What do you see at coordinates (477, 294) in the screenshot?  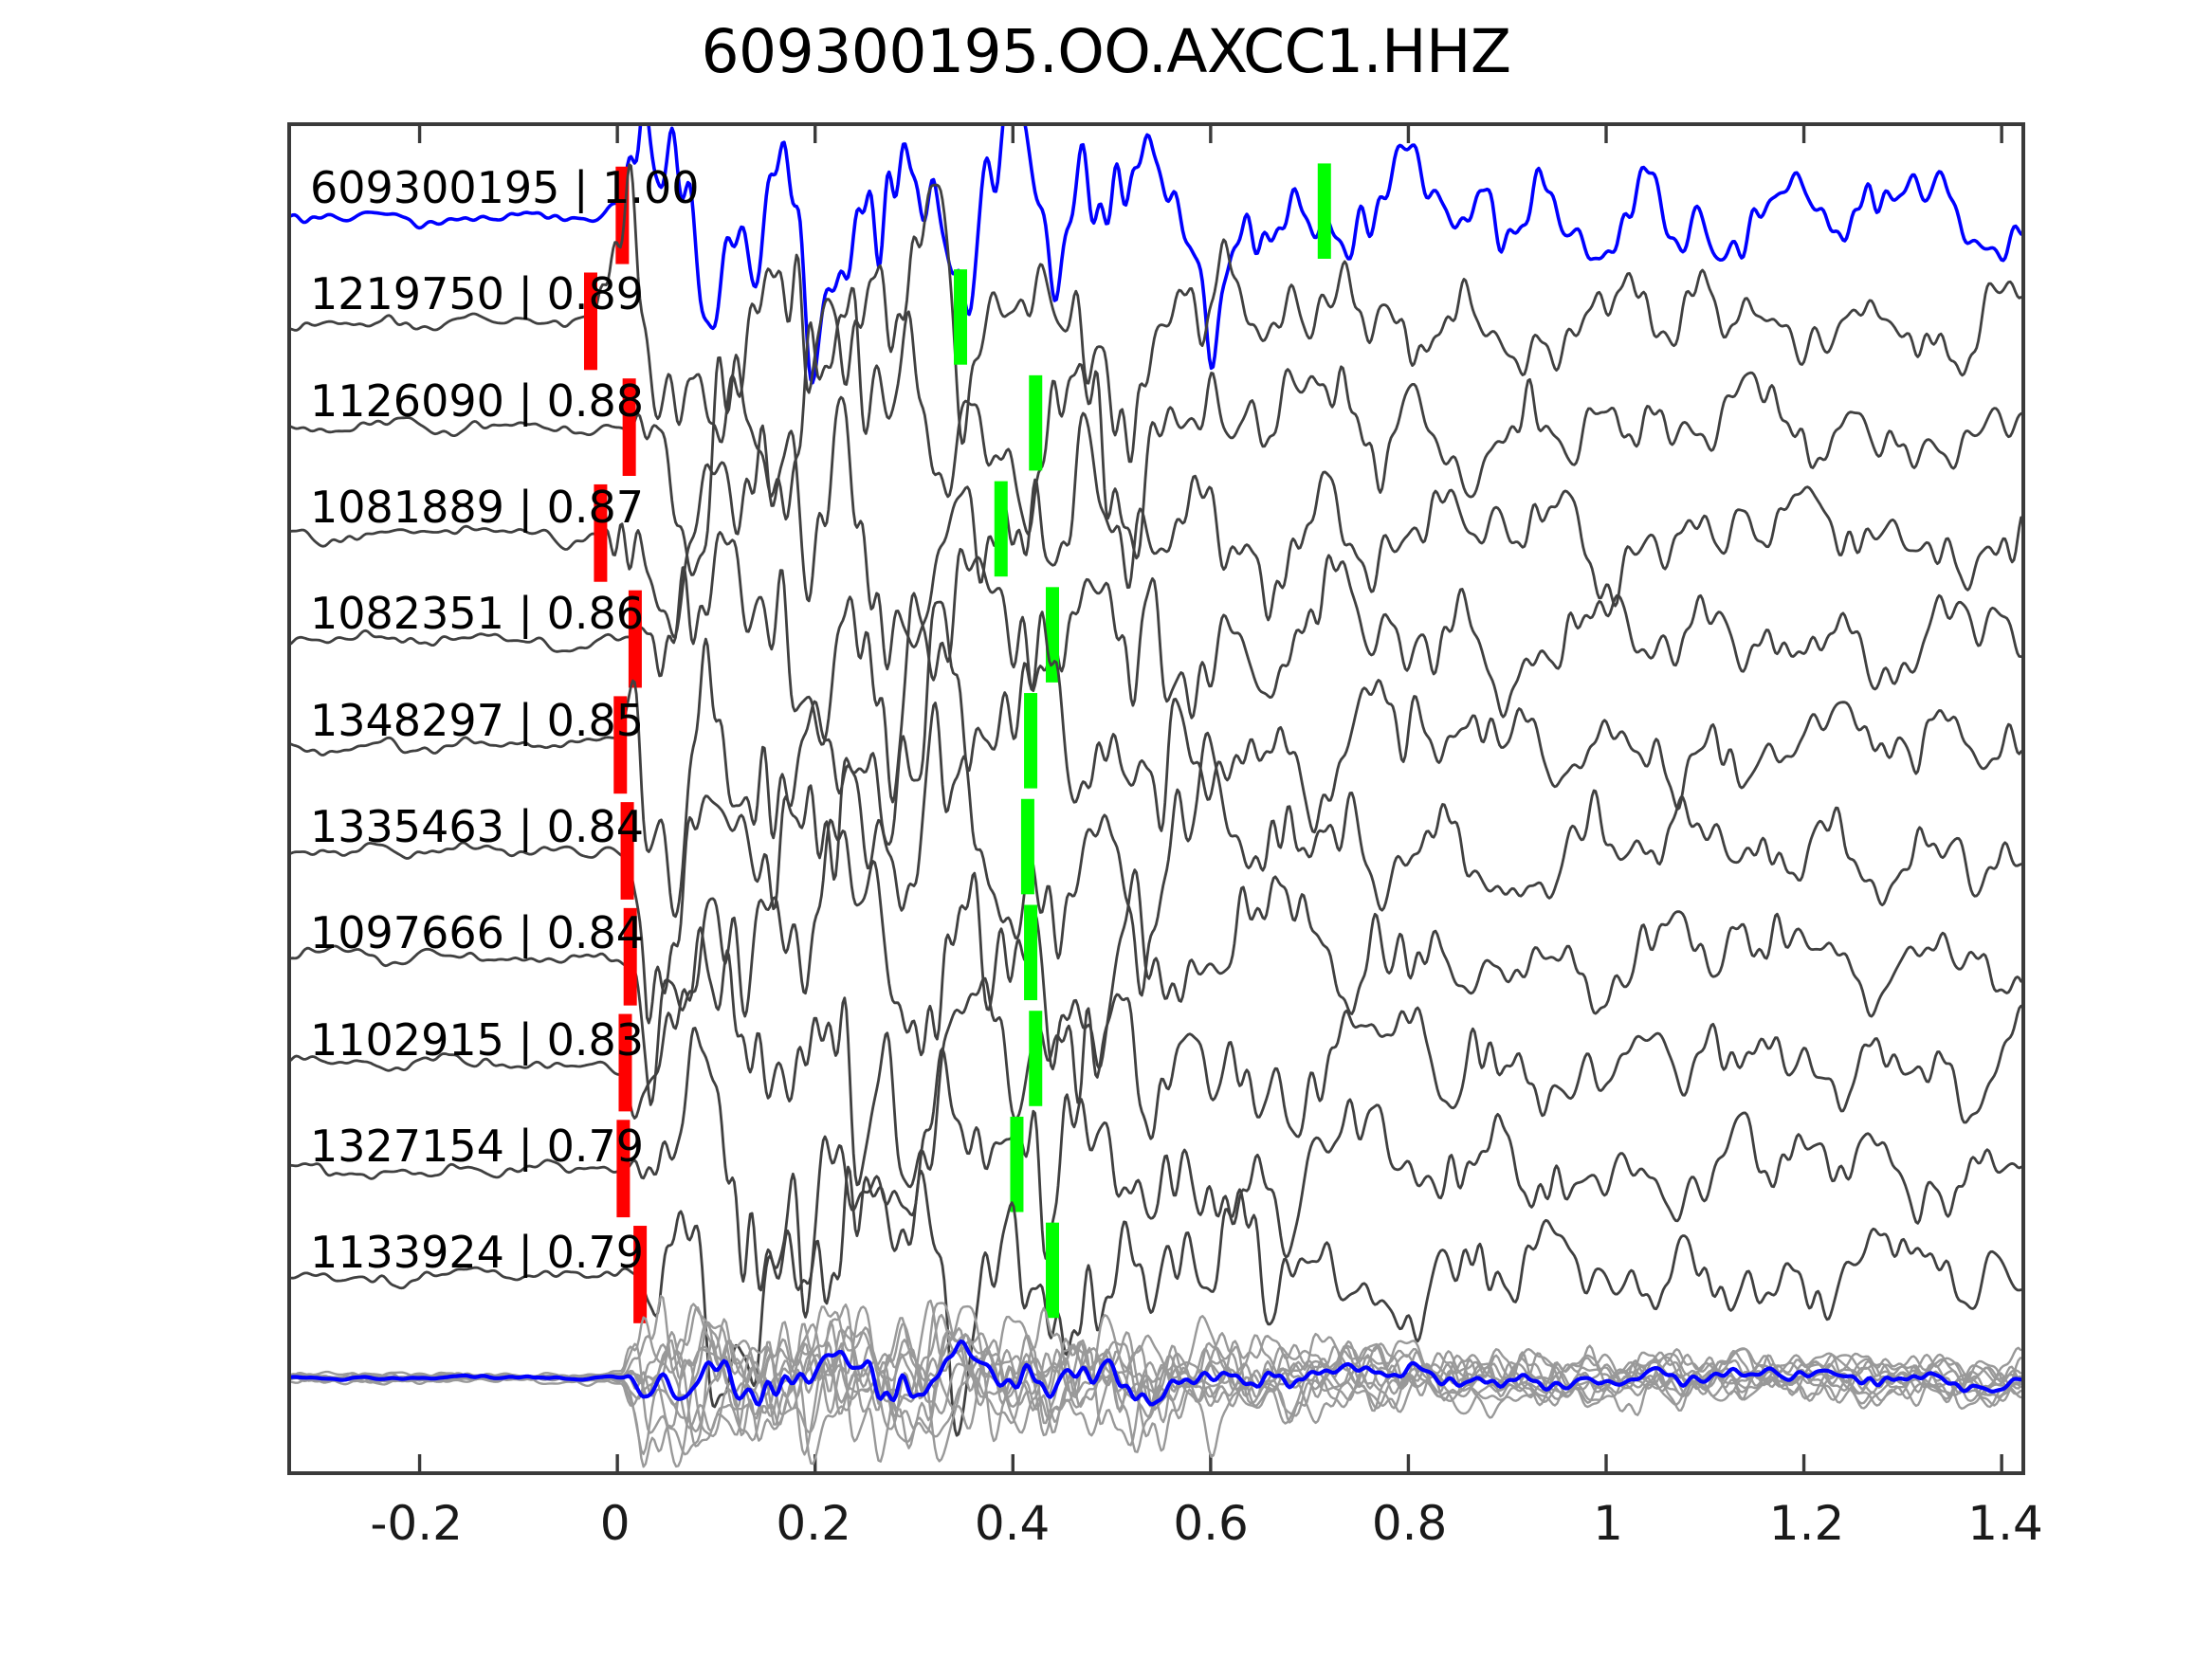 I see `trace-label-1219750: 1219750 | 0.89` at bounding box center [477, 294].